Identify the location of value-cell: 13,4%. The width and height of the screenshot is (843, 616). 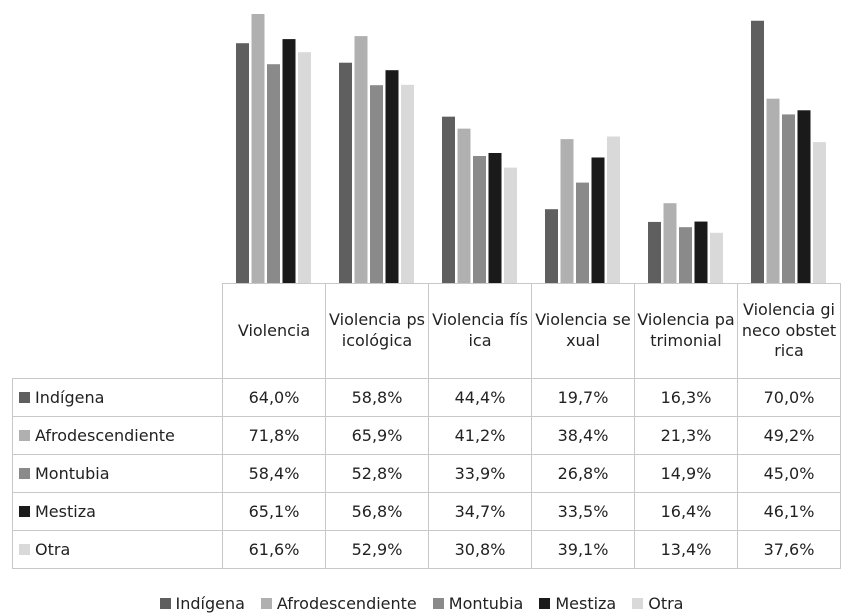
(686, 549).